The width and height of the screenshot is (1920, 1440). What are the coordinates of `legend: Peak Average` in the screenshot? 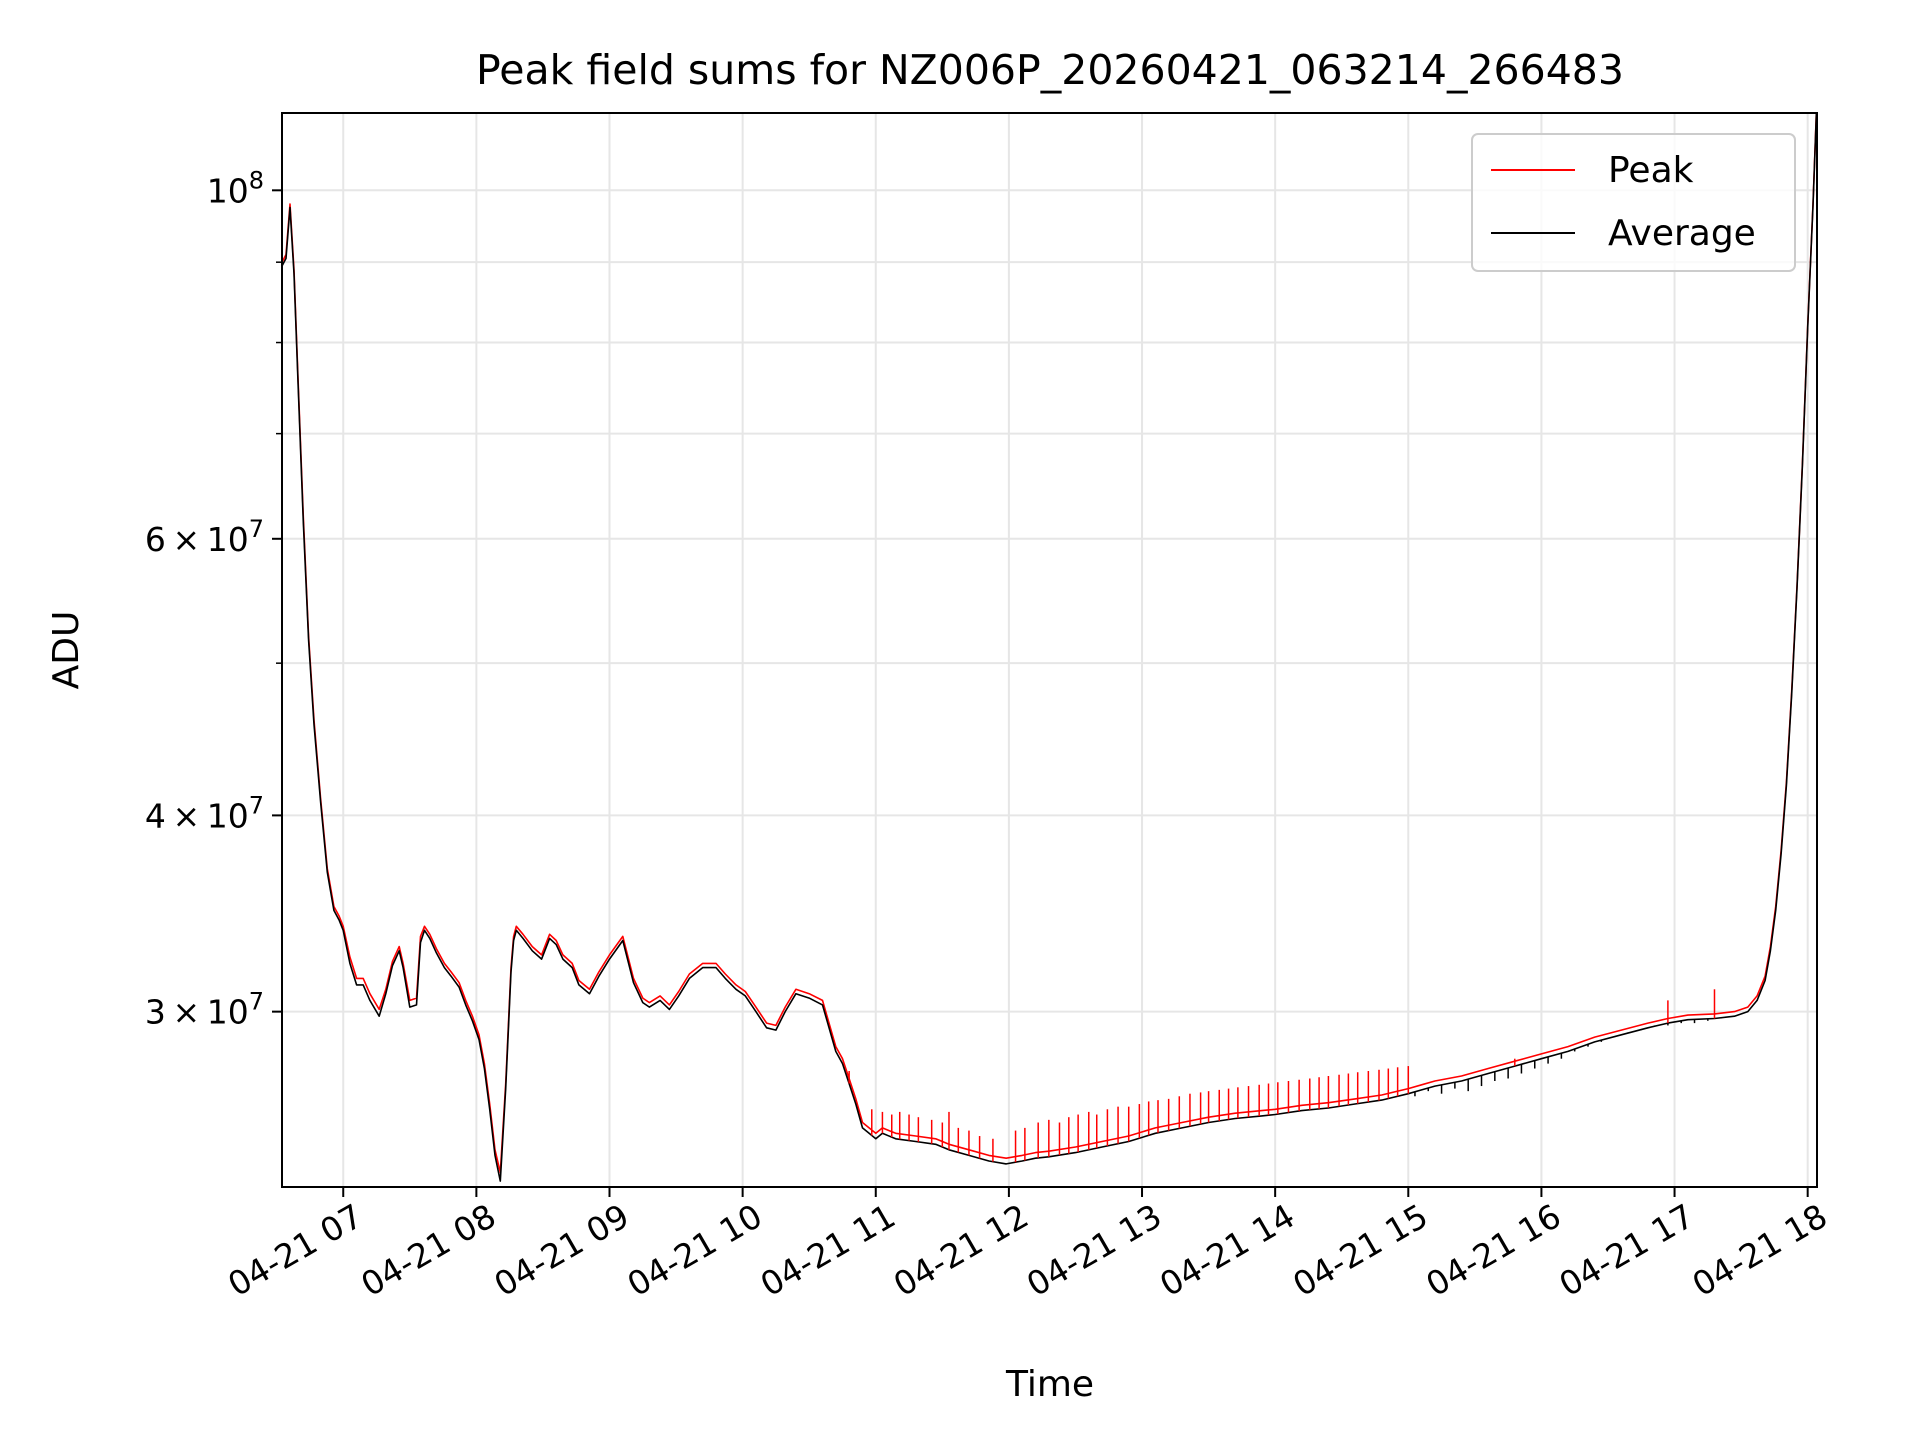 It's located at (1633, 202).